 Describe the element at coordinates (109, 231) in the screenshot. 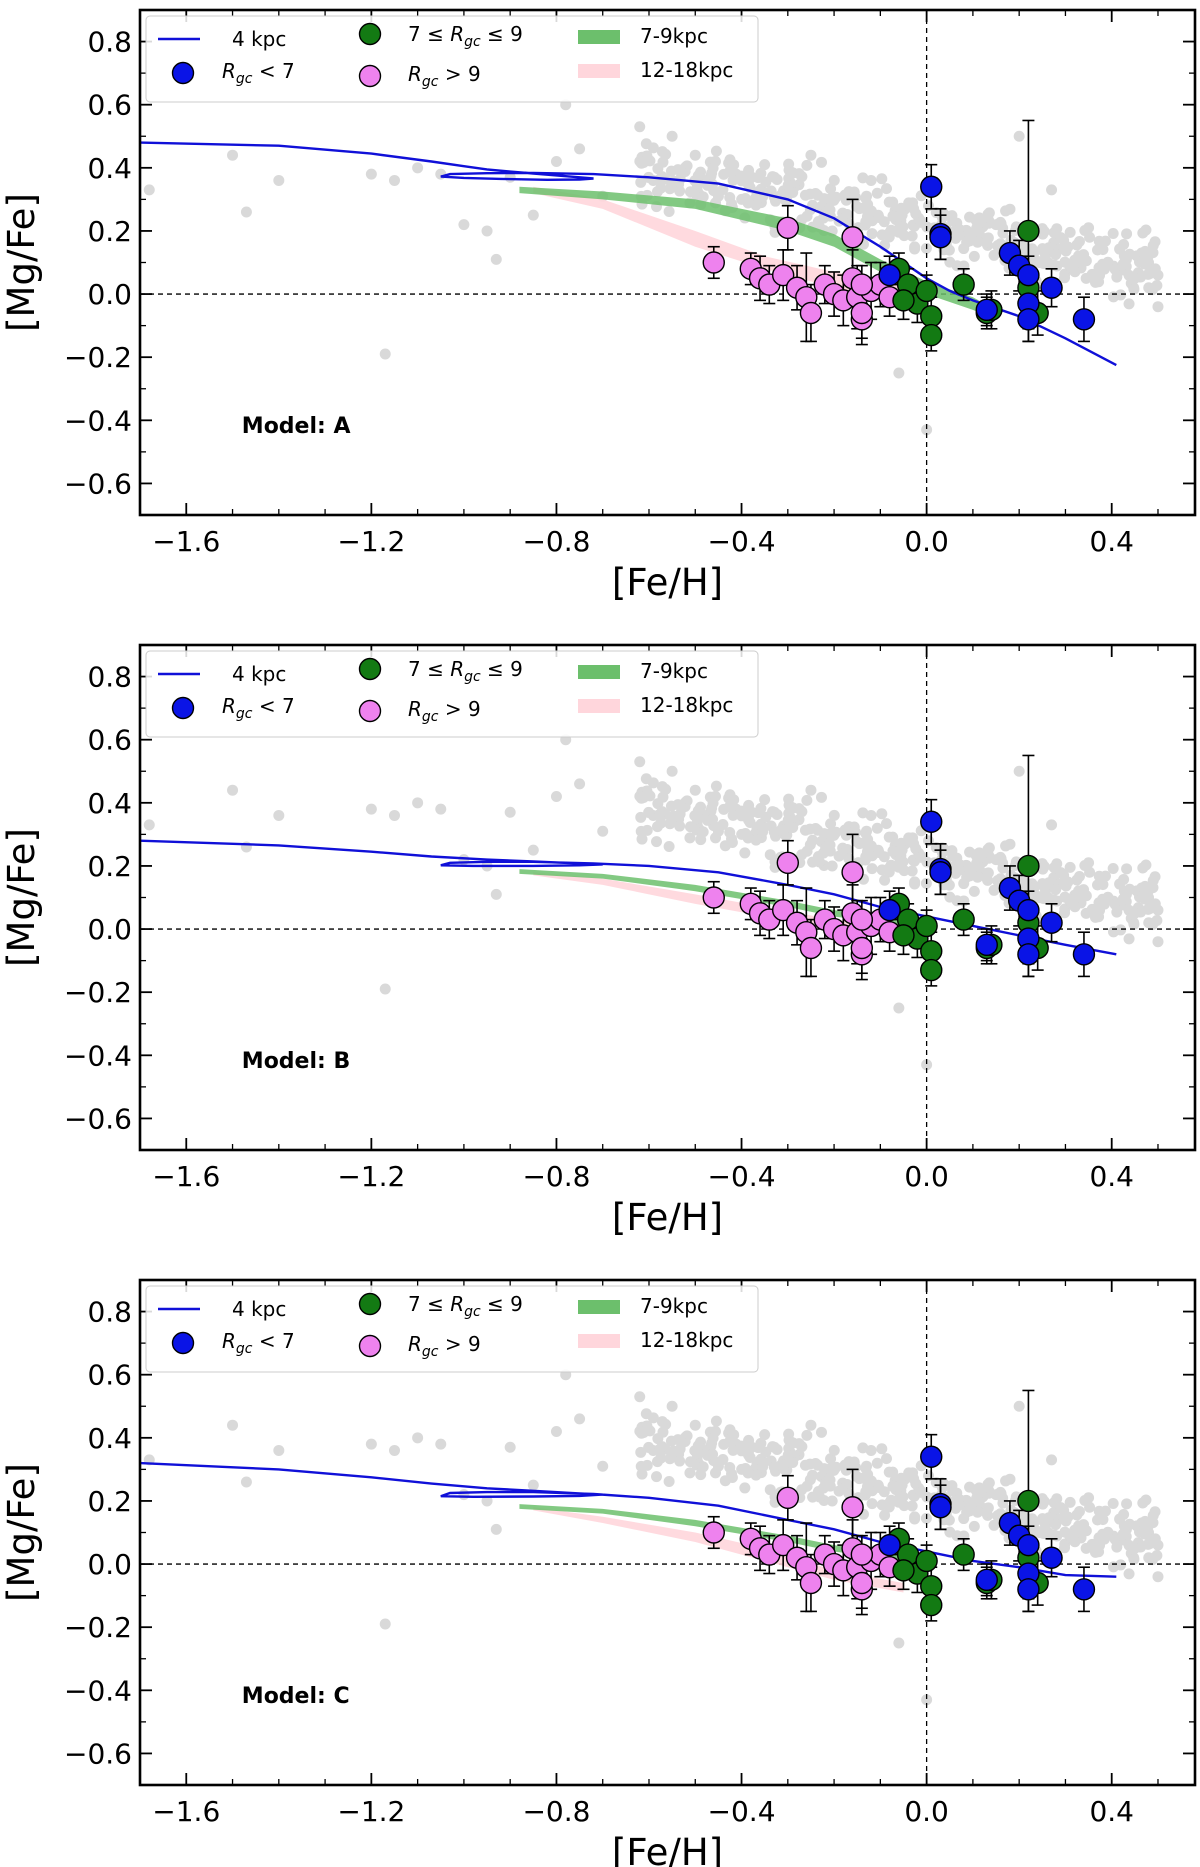

I see `y-tick-label: 0.2` at that location.